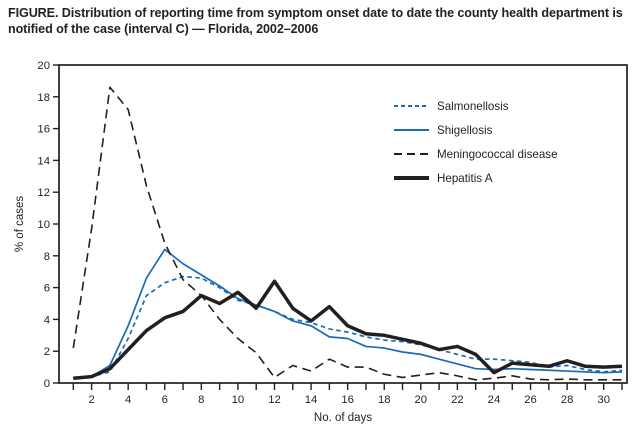  What do you see at coordinates (465, 178) in the screenshot?
I see `legend-label: Hepatitis A` at bounding box center [465, 178].